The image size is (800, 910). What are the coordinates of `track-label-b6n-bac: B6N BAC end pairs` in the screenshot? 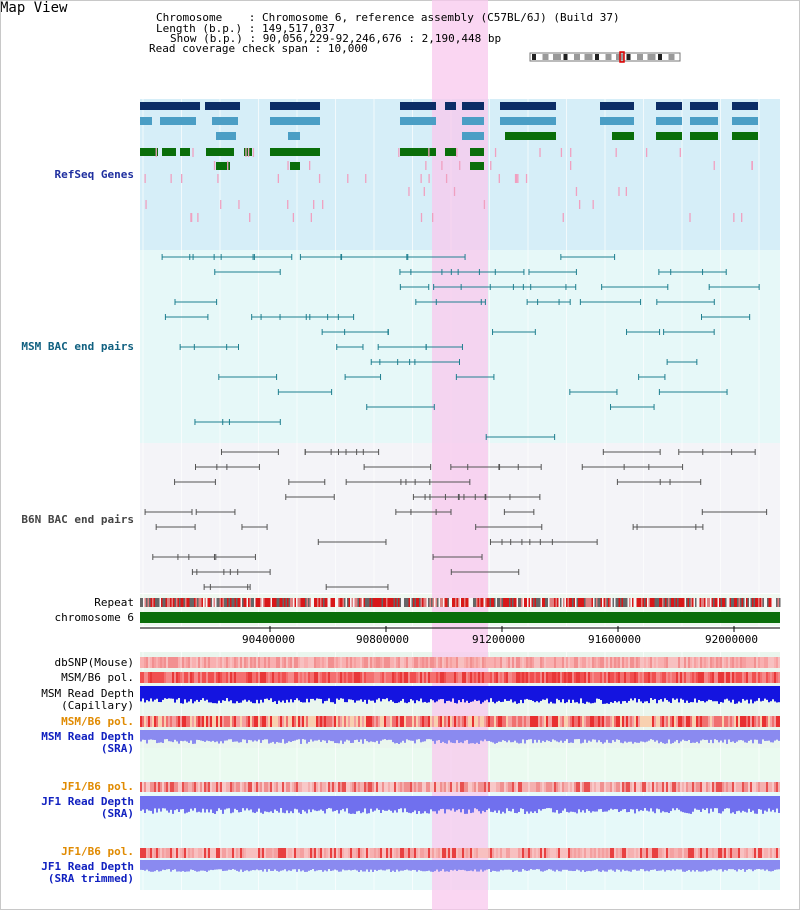 It's located at (77, 519).